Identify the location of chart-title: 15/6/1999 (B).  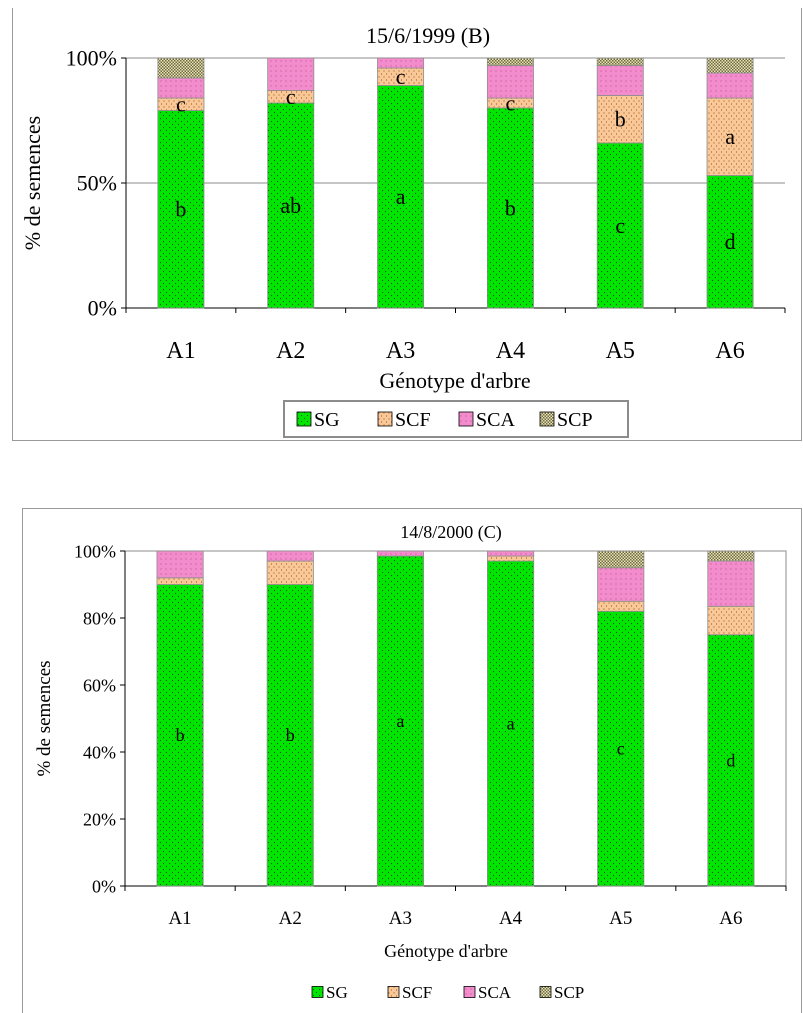
(428, 35).